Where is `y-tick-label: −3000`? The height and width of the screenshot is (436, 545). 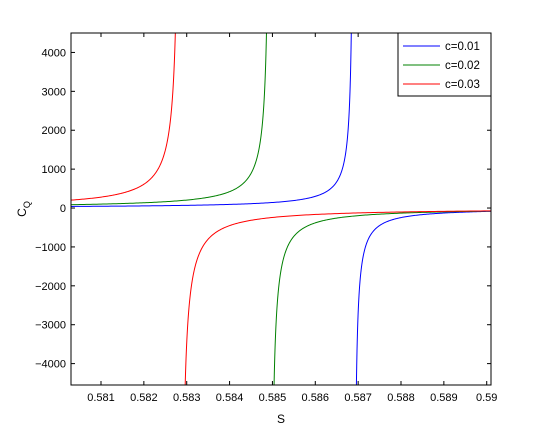
y-tick-label: −3000 is located at coordinates (50, 326).